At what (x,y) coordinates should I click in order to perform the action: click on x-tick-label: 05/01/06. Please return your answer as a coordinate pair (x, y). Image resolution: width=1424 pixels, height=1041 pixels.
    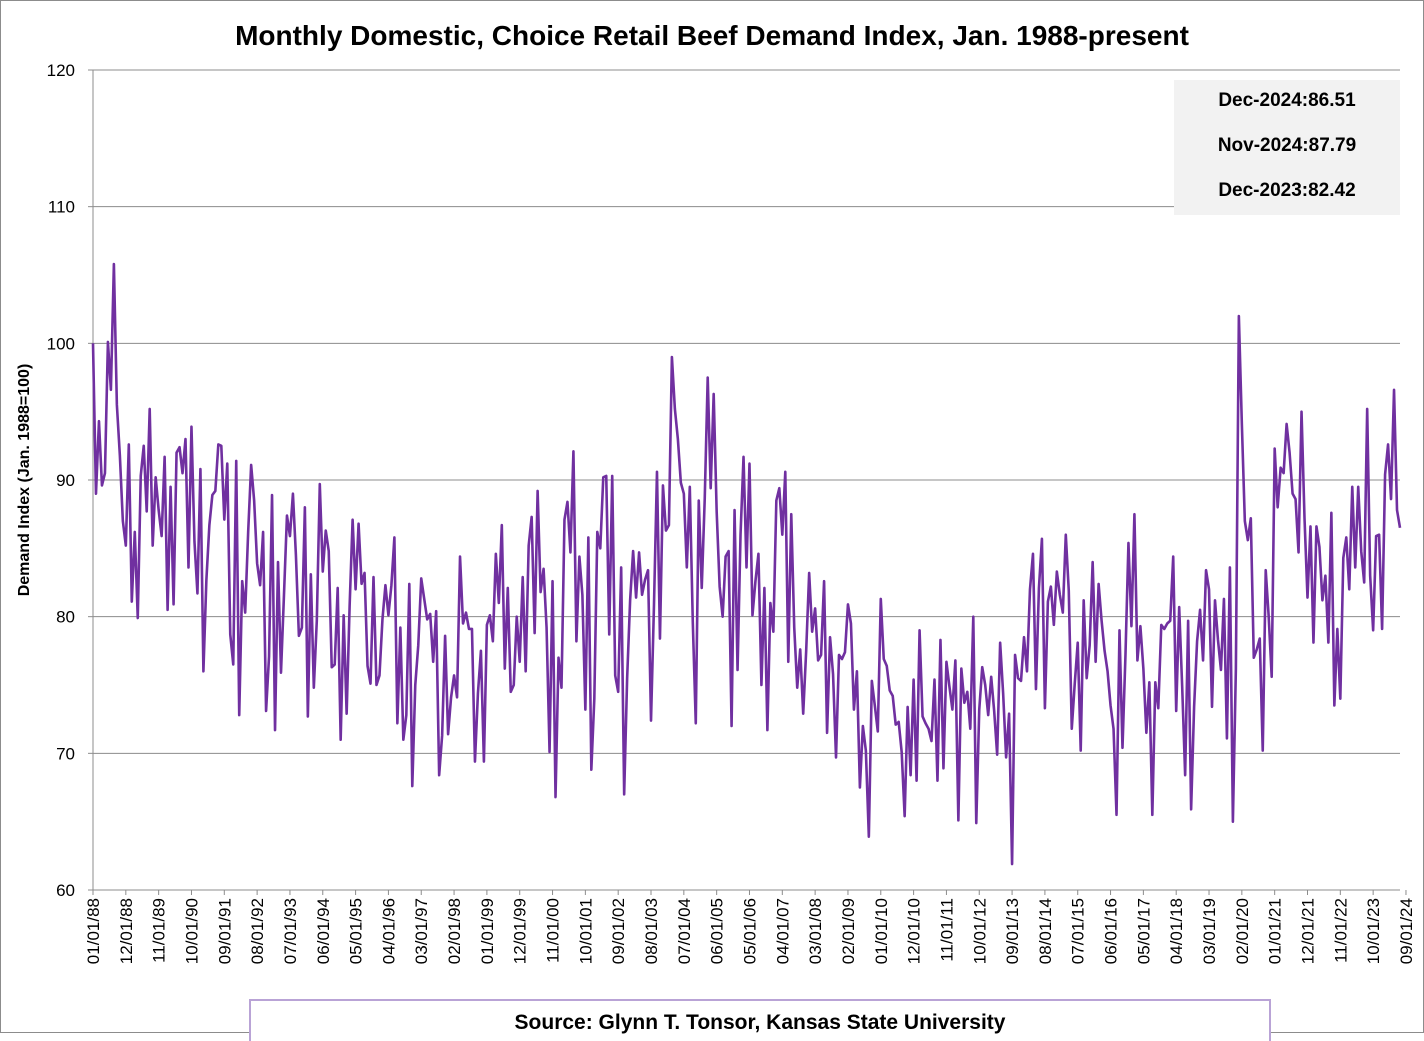
    Looking at the image, I should click on (749, 931).